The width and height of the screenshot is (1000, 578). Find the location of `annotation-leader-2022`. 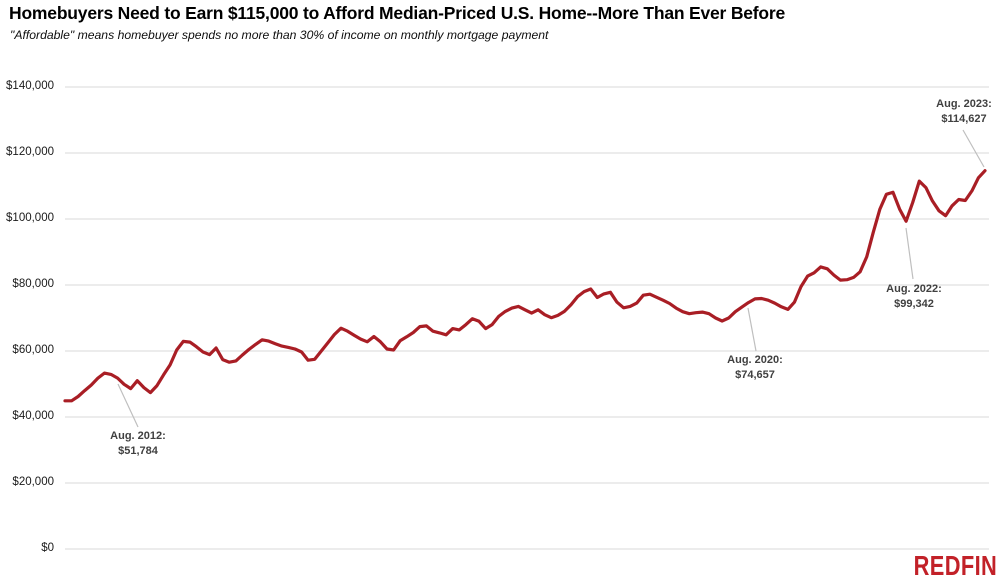

annotation-leader-2022 is located at coordinates (909, 253).